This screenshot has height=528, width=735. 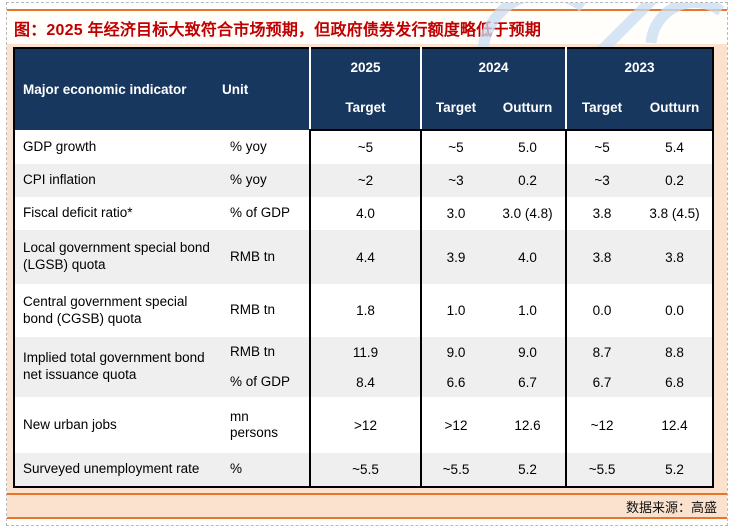 I want to click on column-header-indicator: Major economic indicator, so click(x=118, y=89).